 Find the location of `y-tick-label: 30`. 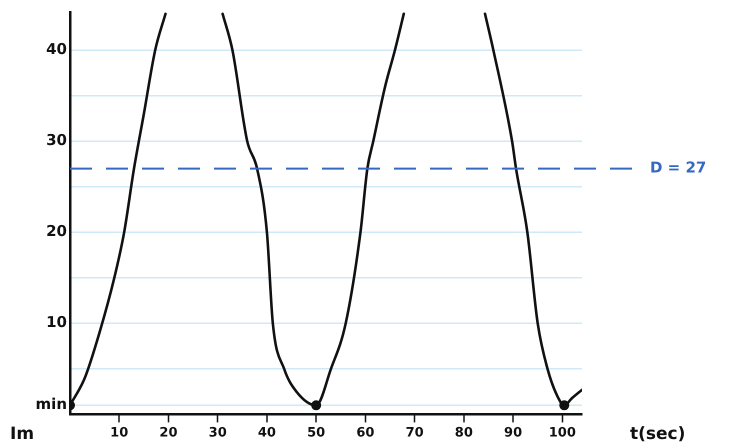

y-tick-label: 30 is located at coordinates (56, 140).